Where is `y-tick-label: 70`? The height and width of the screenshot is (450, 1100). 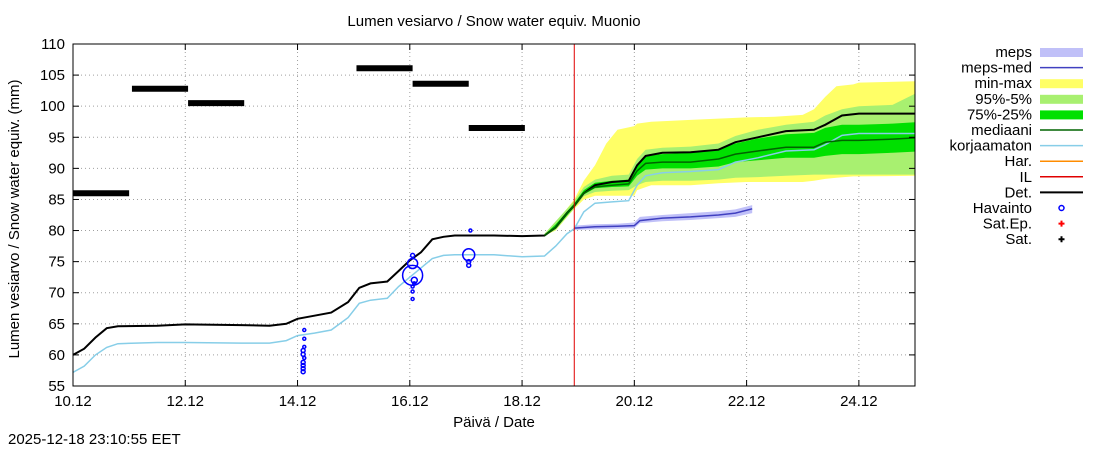 y-tick-label: 70 is located at coordinates (56, 293).